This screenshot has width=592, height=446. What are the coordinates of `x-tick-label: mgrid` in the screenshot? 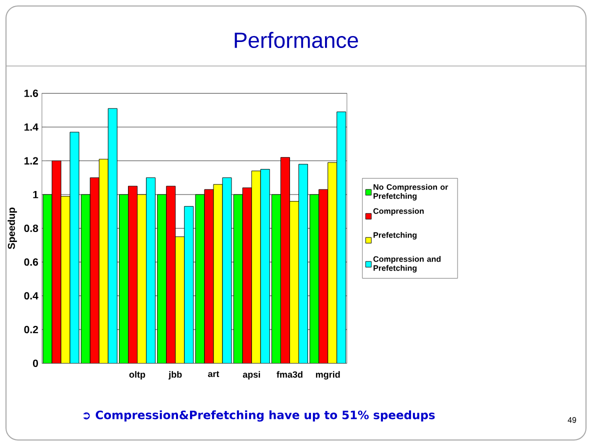 It's located at (328, 375).